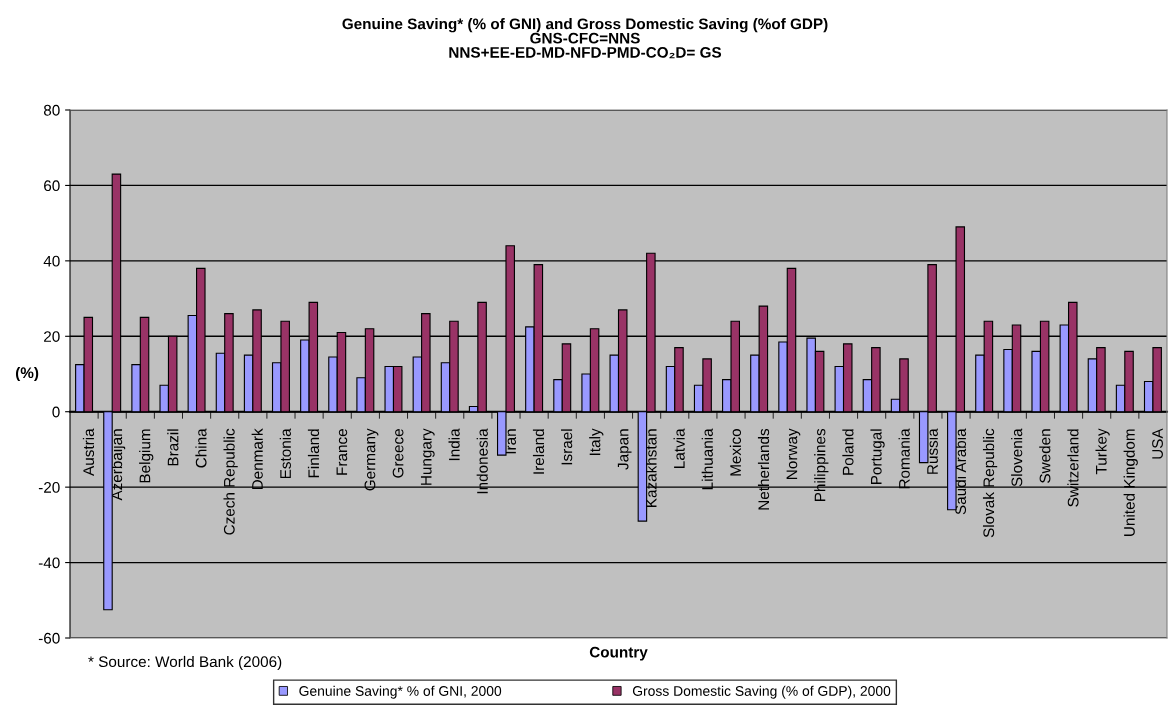  What do you see at coordinates (371, 459) in the screenshot?
I see `x-tick-label: Germany` at bounding box center [371, 459].